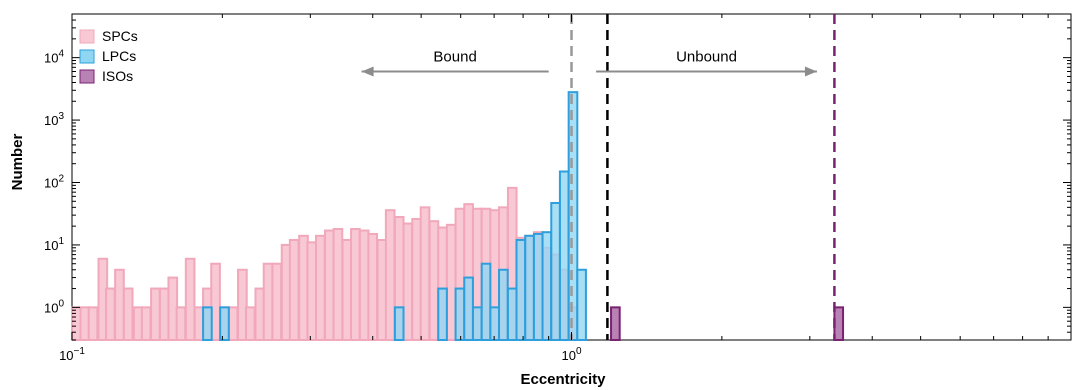  Describe the element at coordinates (454, 56) in the screenshot. I see `annotation-label: Bound` at that location.